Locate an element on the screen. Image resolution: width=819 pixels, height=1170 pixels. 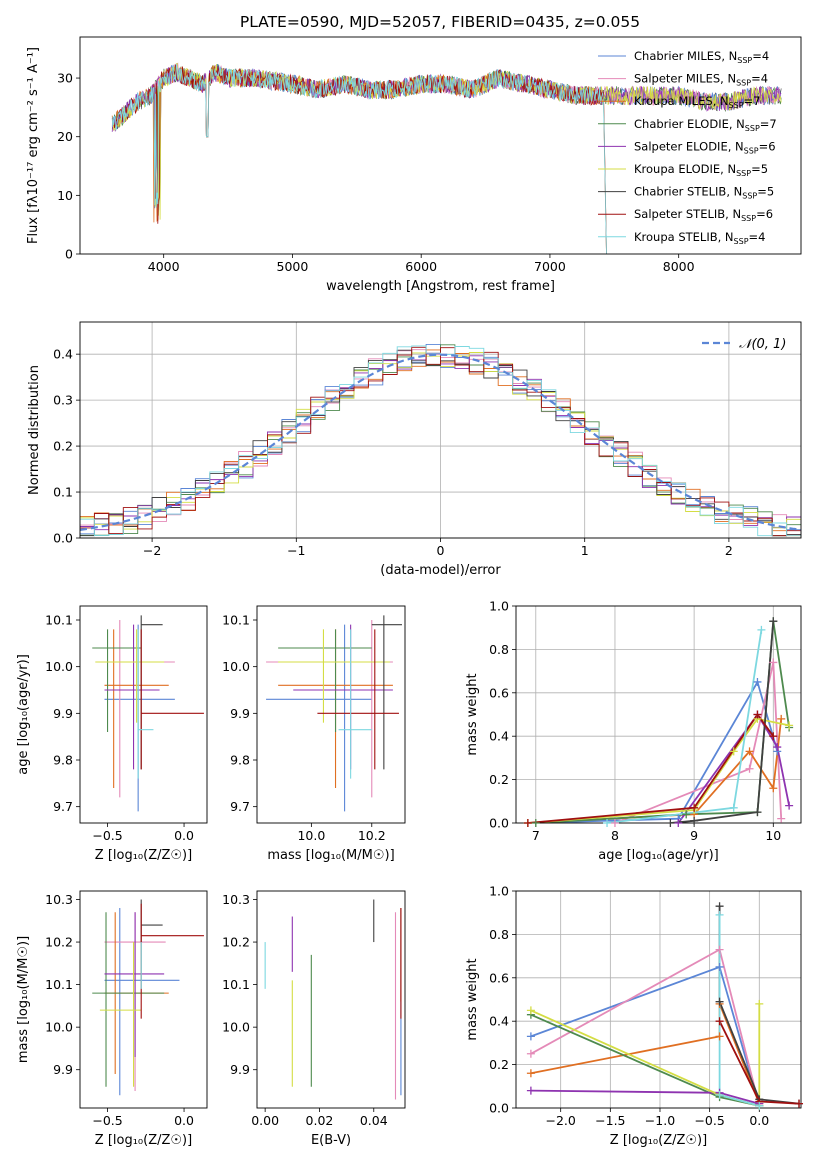
legend-label-2: Kroupa MILES, NSSP=7 is located at coordinates (697, 102).